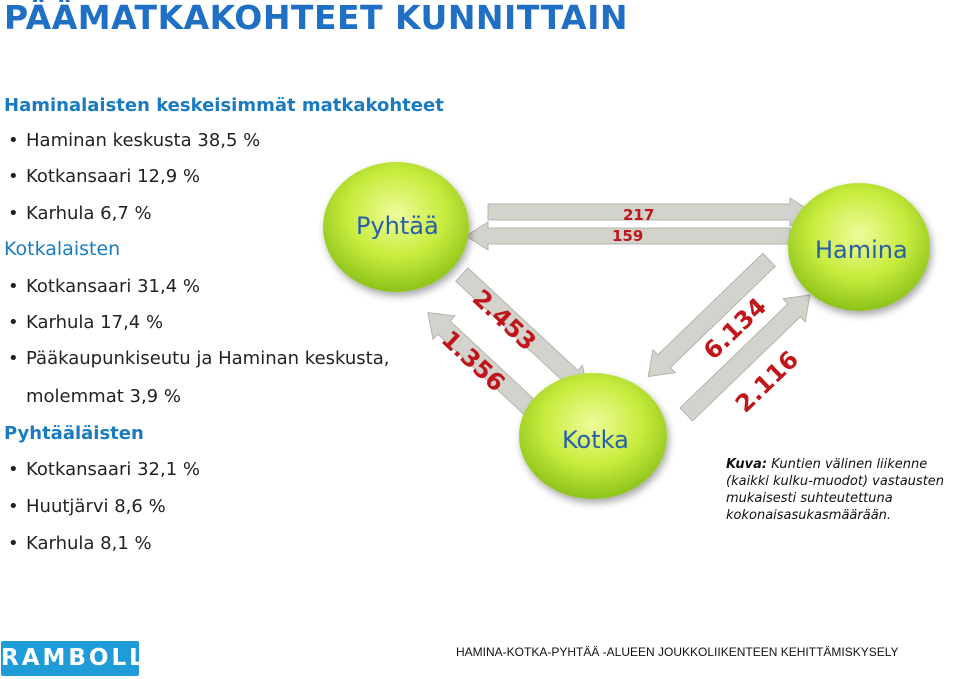 This screenshot has width=959, height=679. What do you see at coordinates (747, 464) in the screenshot?
I see `caption-label: Kuva:` at bounding box center [747, 464].